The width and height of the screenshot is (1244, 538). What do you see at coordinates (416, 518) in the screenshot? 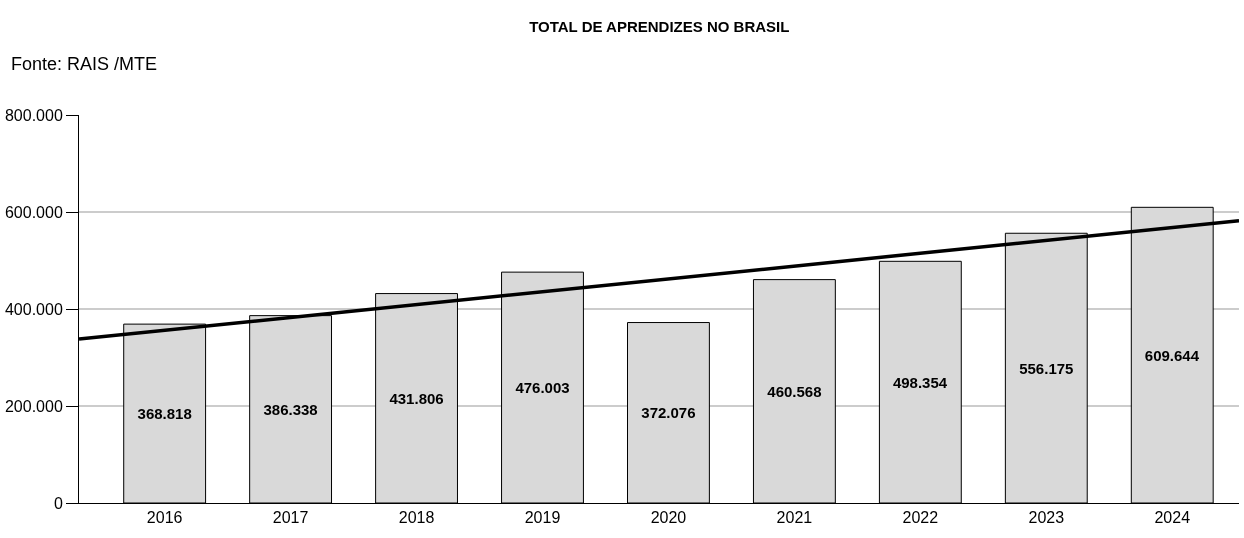
I see `x-tick-label: 2018` at bounding box center [416, 518].